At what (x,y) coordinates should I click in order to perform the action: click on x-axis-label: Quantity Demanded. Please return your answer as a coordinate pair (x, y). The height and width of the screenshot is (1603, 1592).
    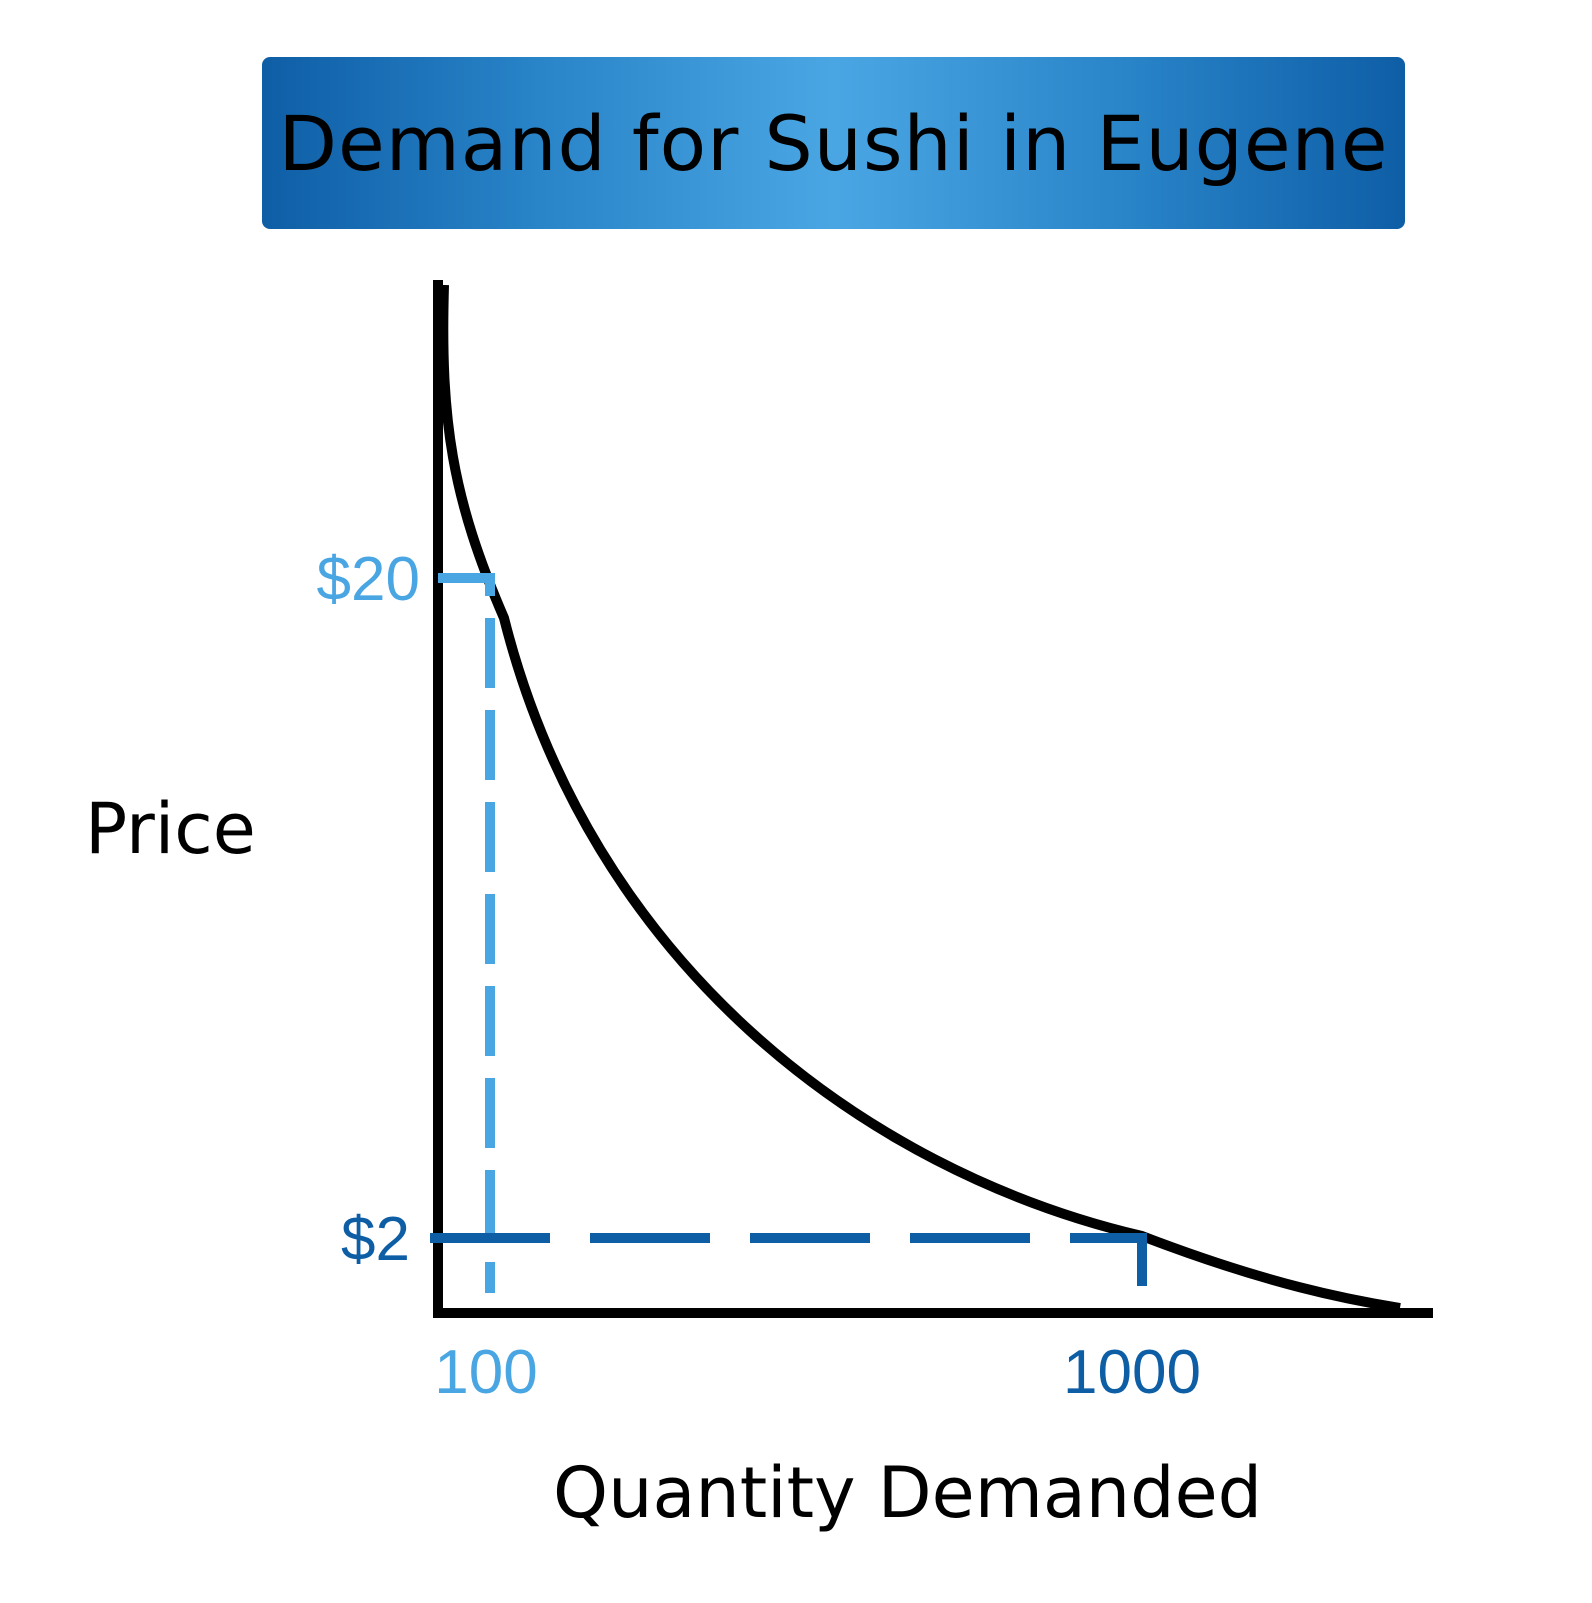
    Looking at the image, I should click on (908, 1493).